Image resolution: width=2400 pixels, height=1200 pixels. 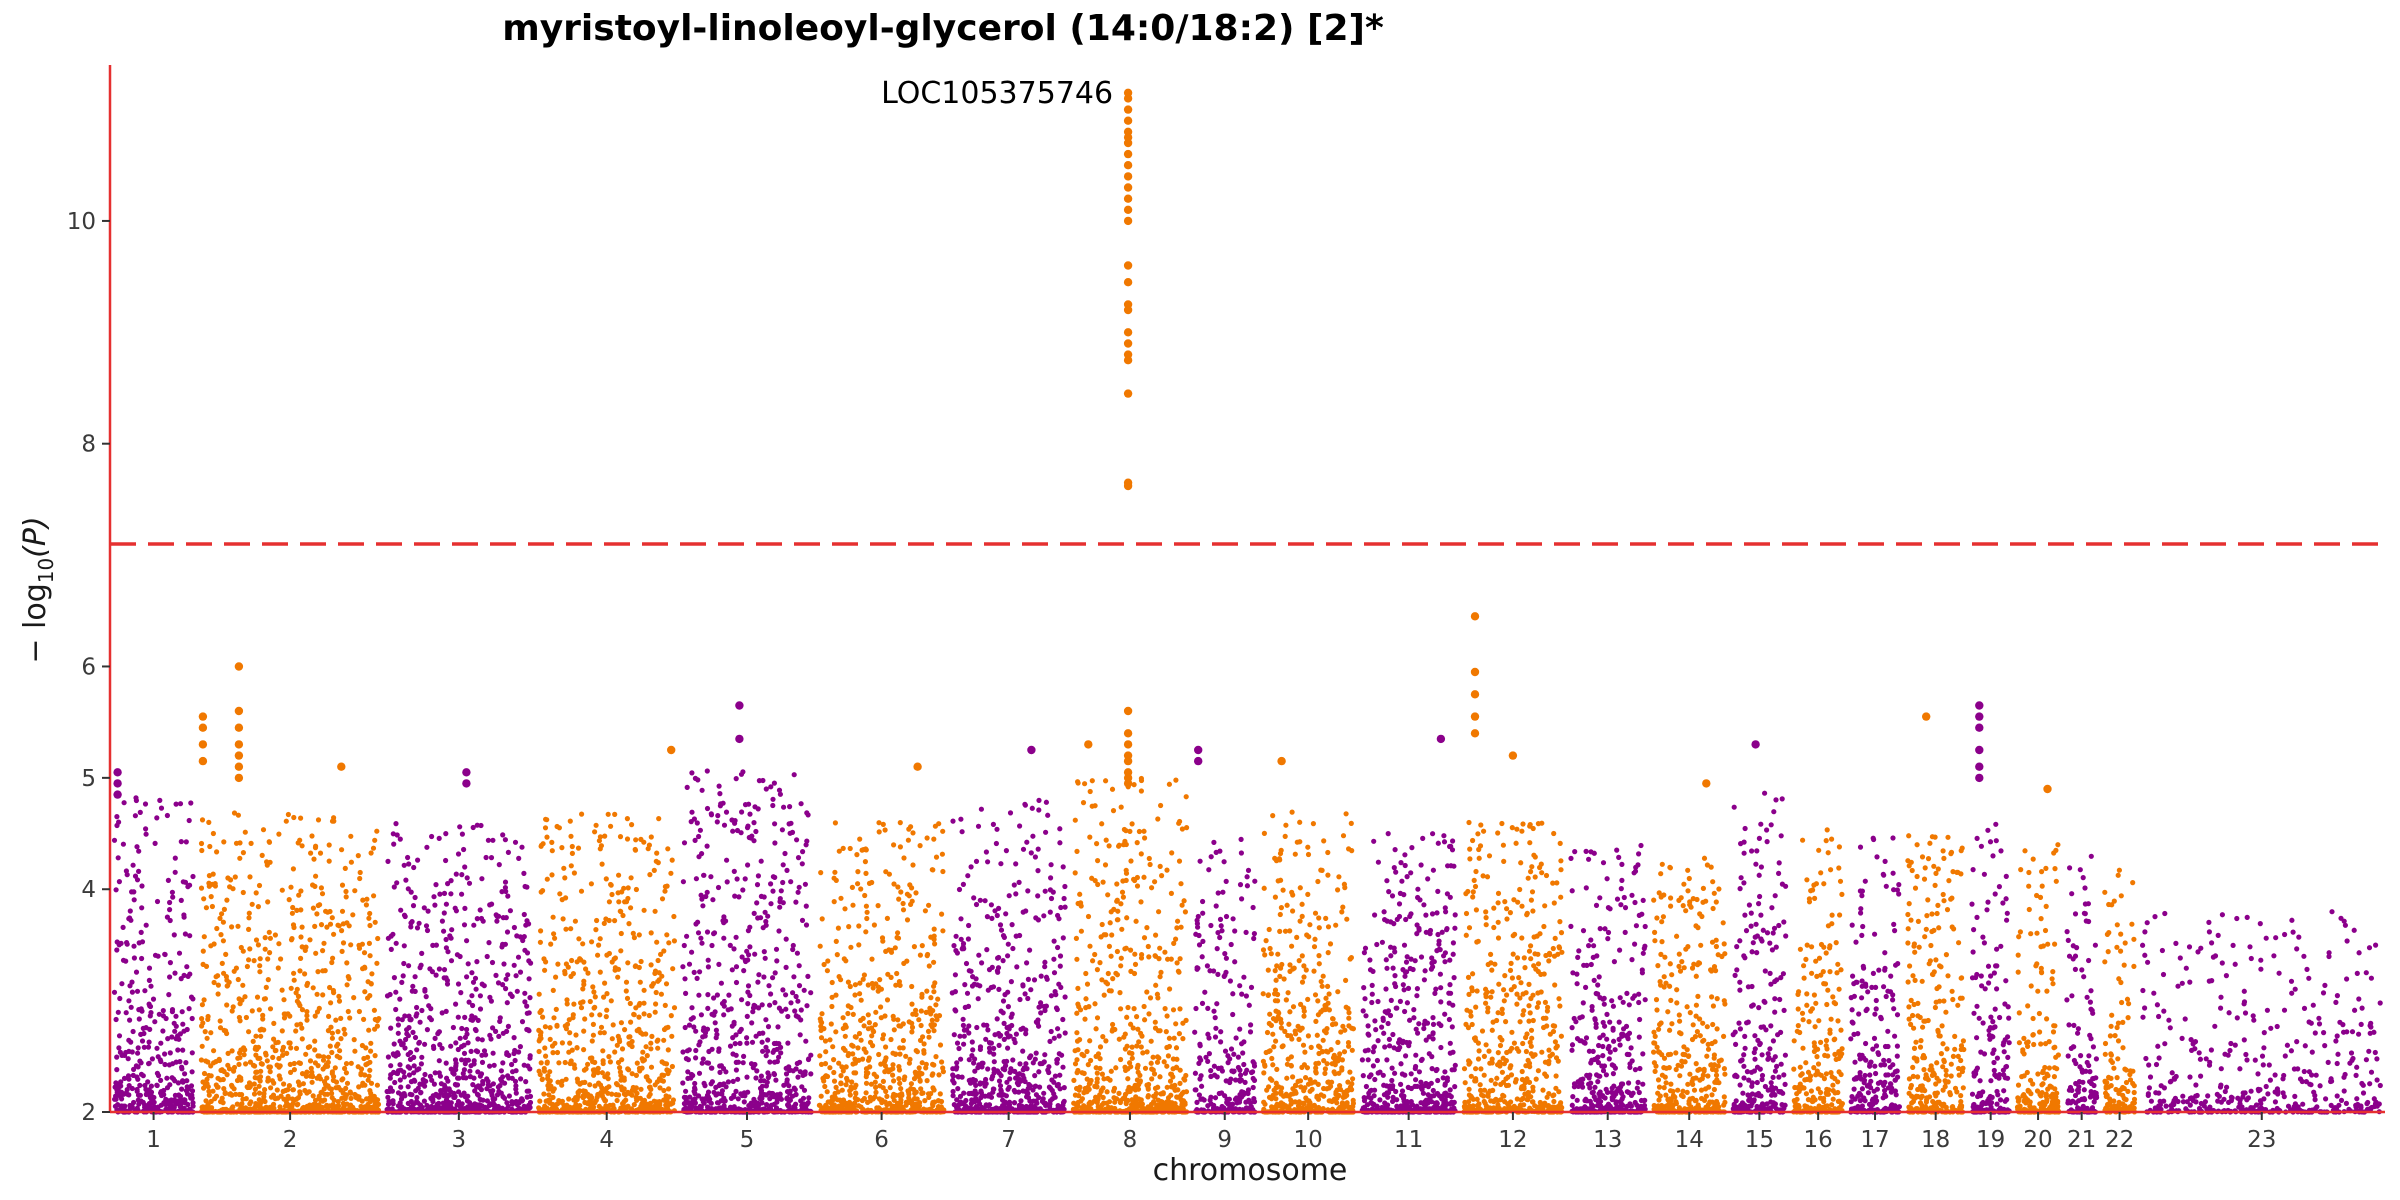 What do you see at coordinates (88, 779) in the screenshot?
I see `y-tick-label: 5` at bounding box center [88, 779].